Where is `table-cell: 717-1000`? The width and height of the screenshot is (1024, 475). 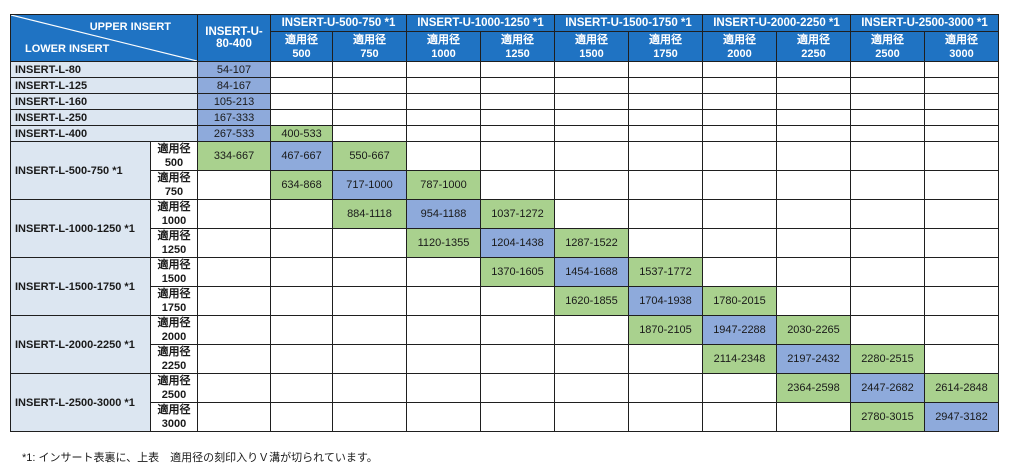
table-cell: 717-1000 is located at coordinates (369, 185).